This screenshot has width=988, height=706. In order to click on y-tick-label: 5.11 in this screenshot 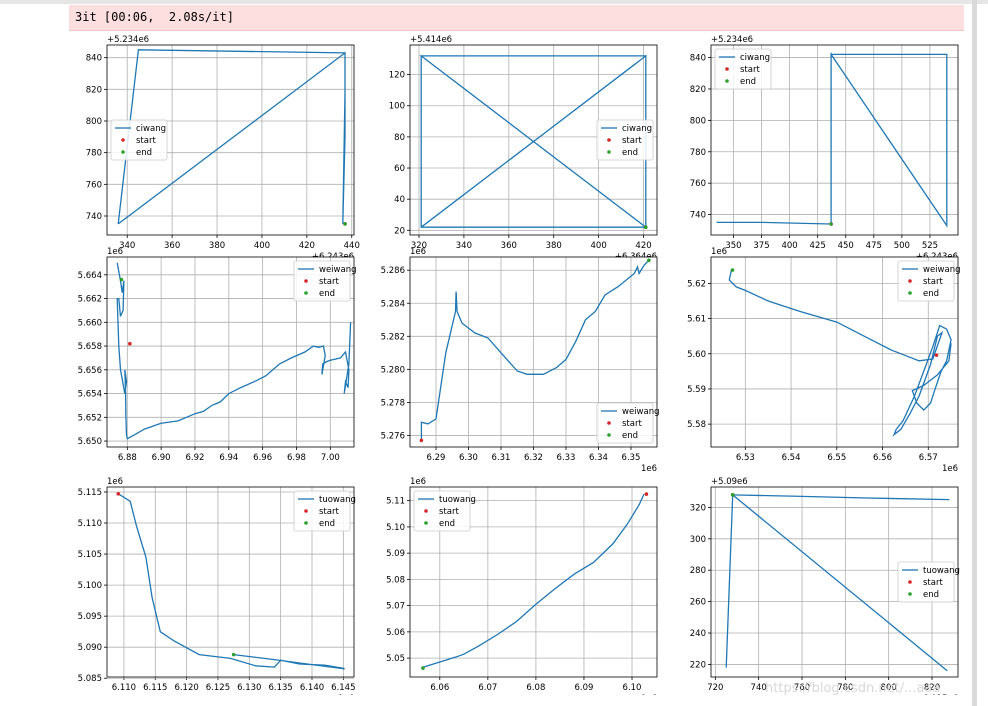, I will do `click(395, 502)`.